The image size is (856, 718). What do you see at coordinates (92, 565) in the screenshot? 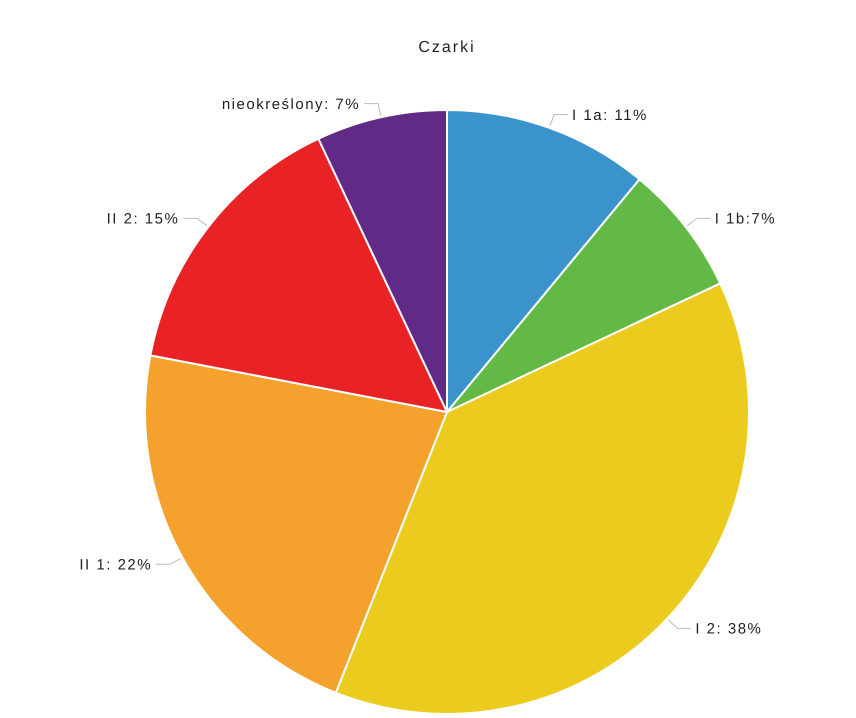
I see `slice-label: II 1` at bounding box center [92, 565].